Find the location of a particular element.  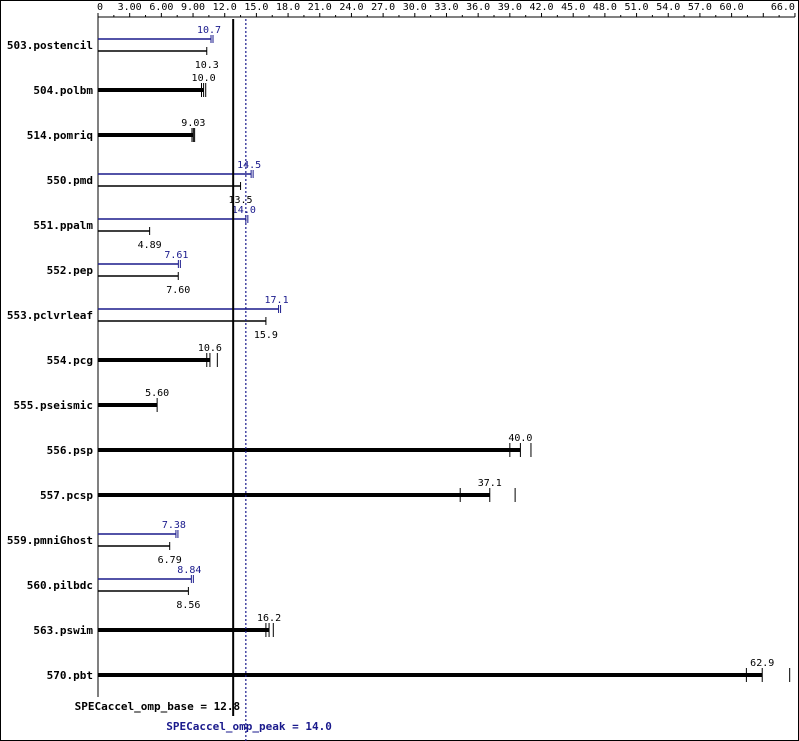

x-tick-label: 66.0 is located at coordinates (783, 7).